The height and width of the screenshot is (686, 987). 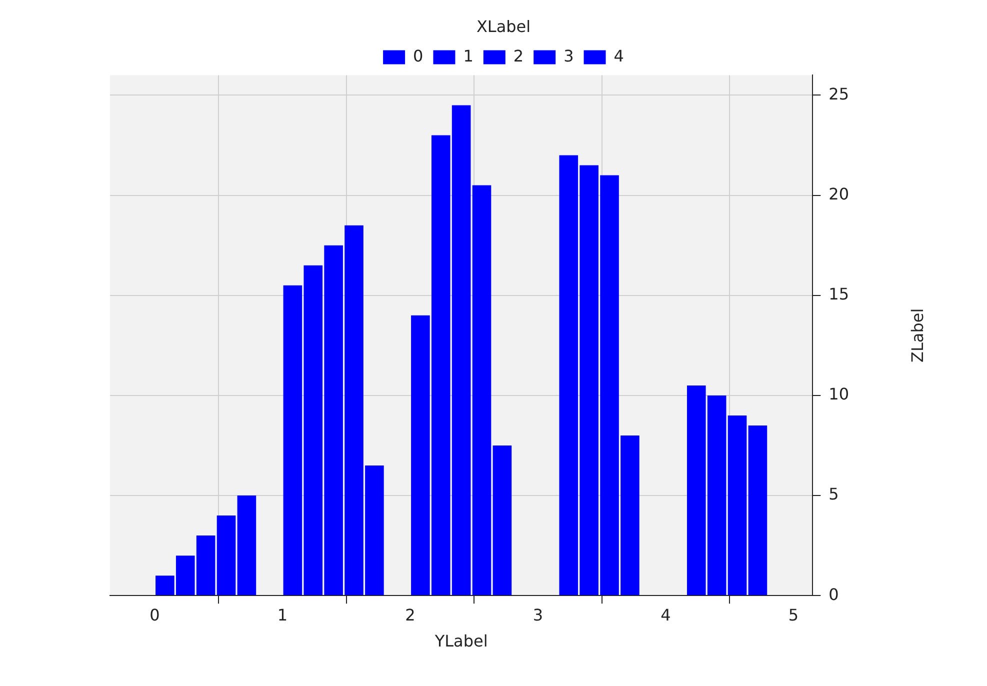 I want to click on y-tick-label: 20, so click(x=838, y=194).